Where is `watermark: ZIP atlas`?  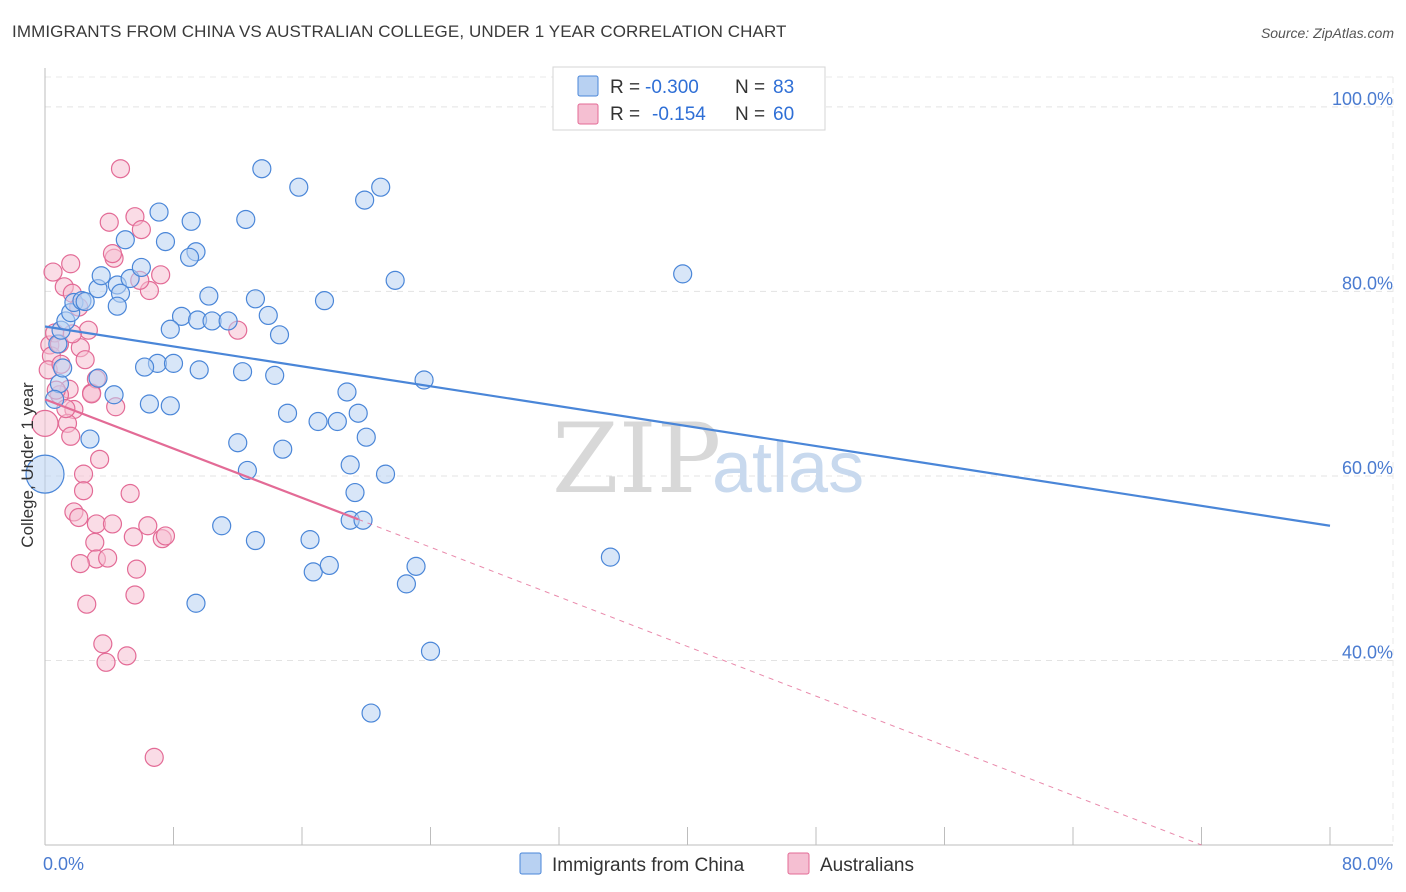
watermark: ZIP atlas is located at coordinates (708, 459).